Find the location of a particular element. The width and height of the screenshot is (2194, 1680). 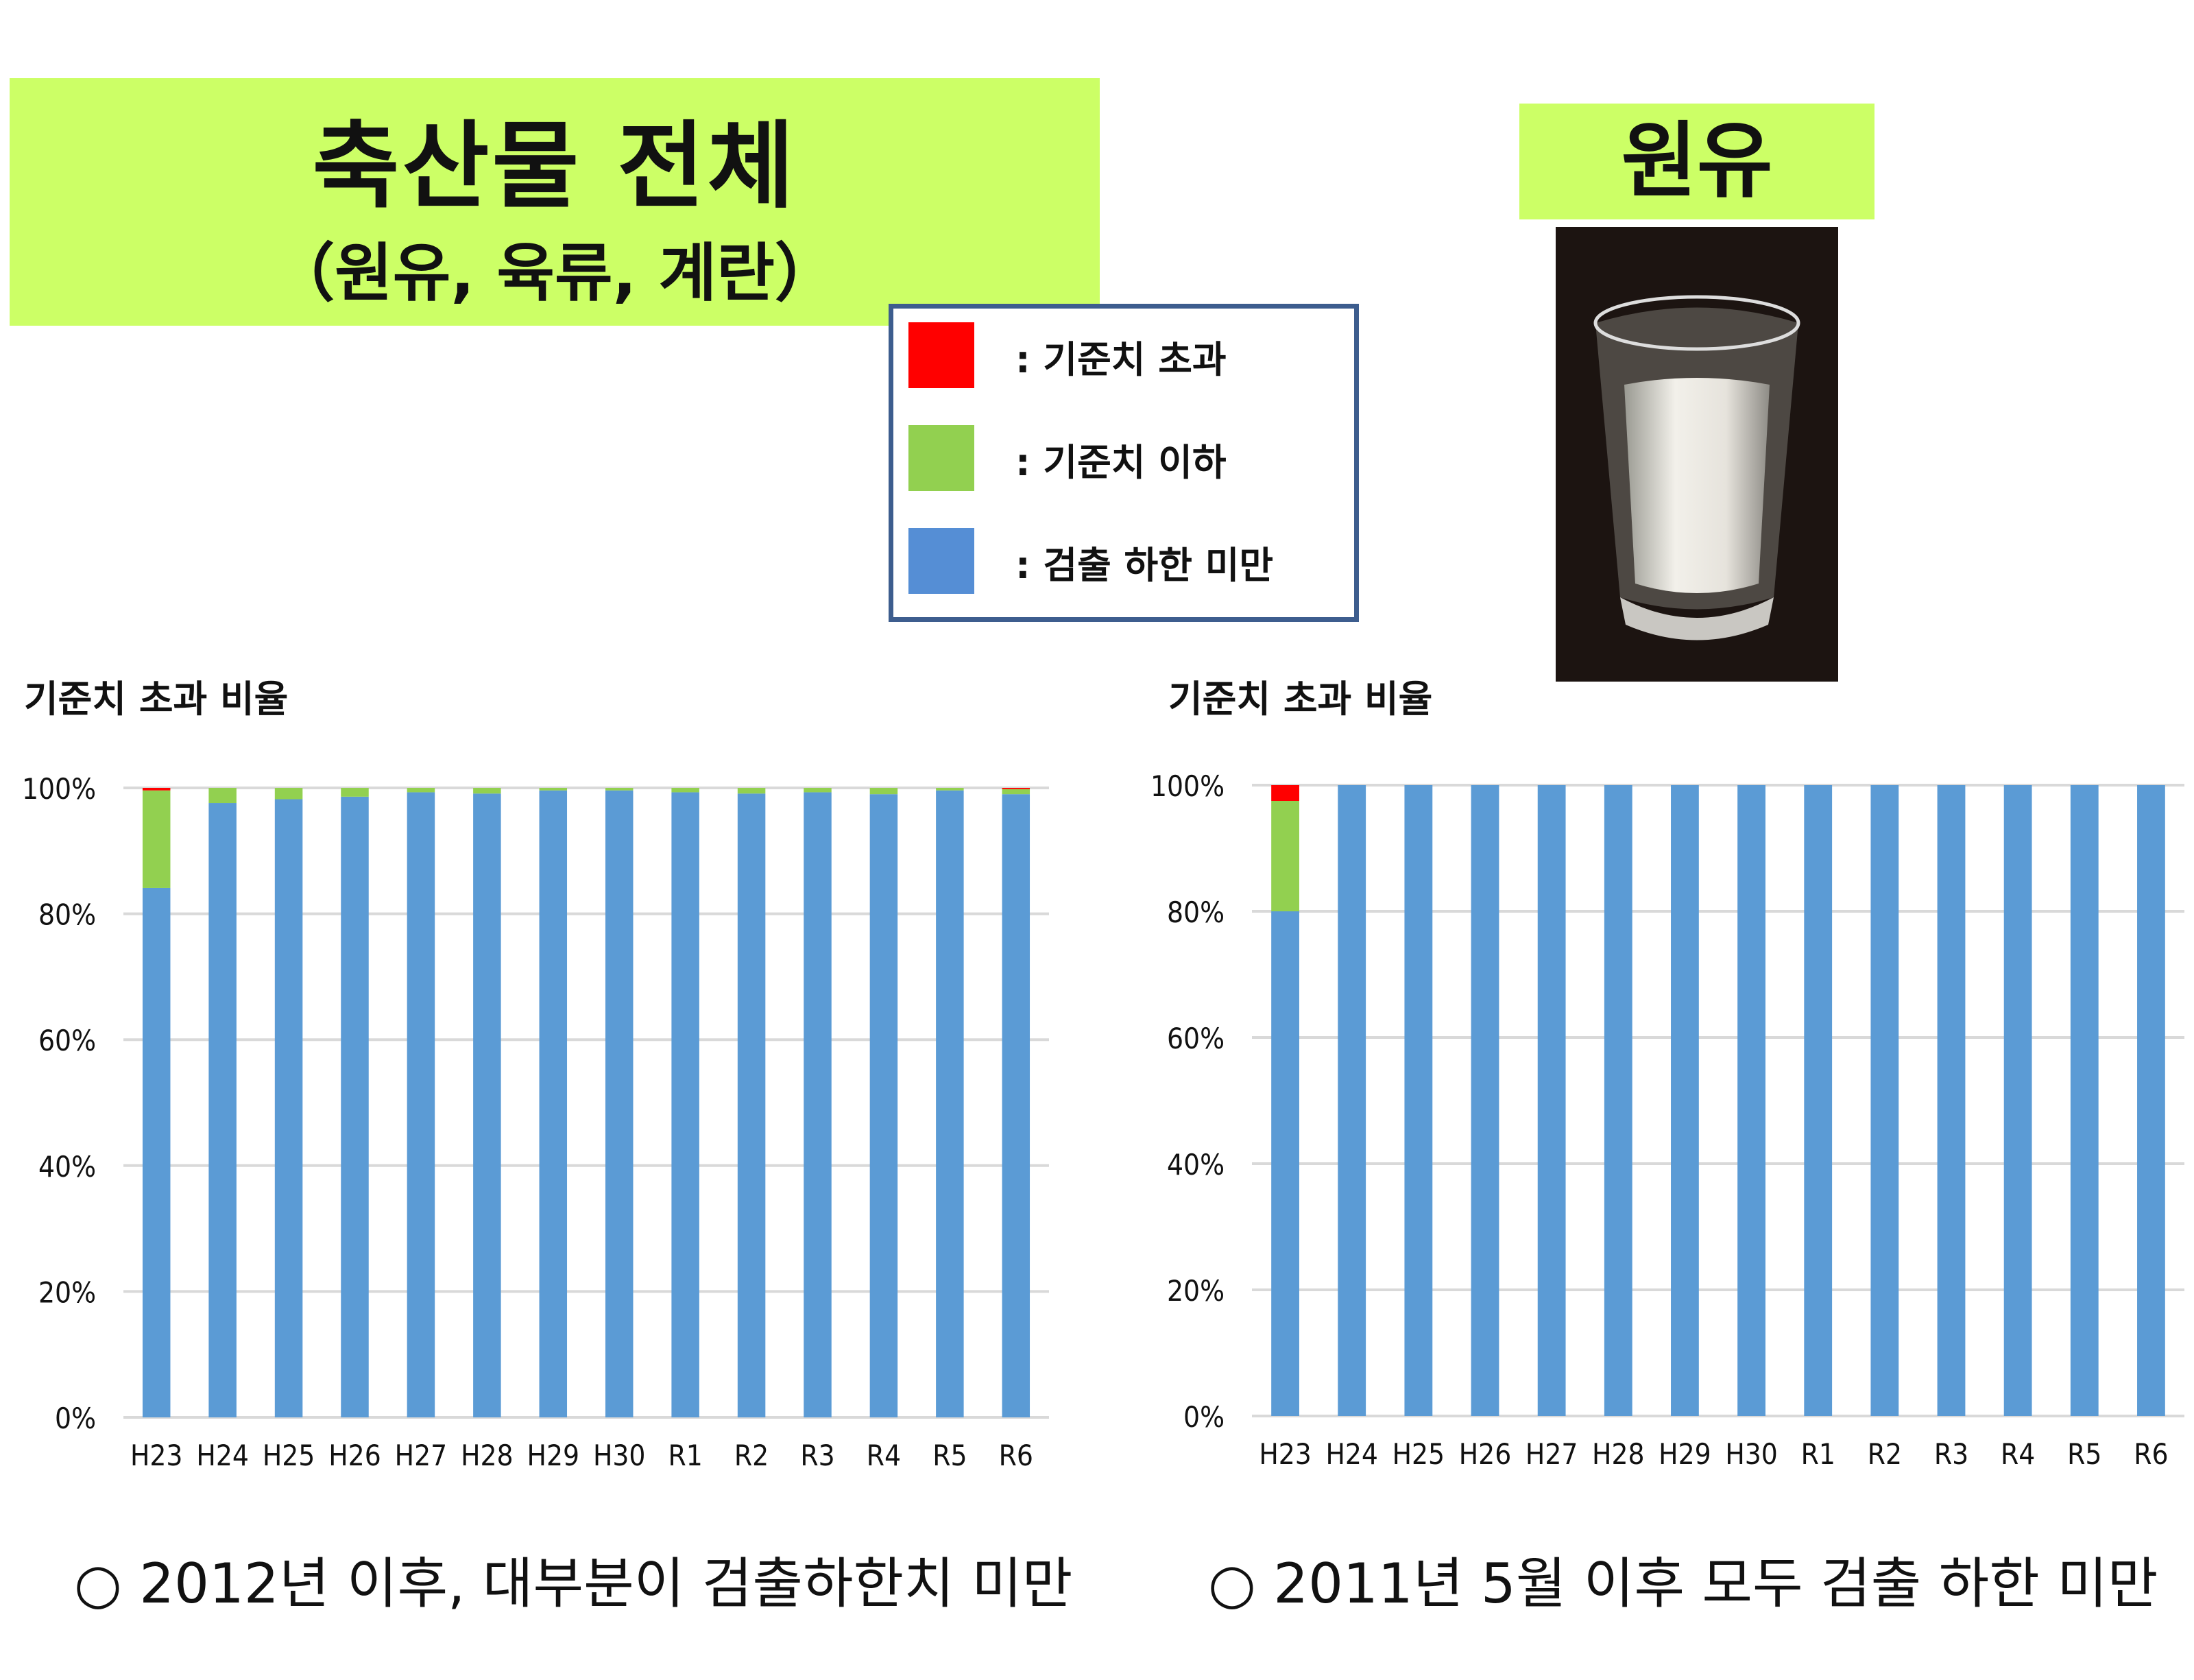

page-subtitle: （원유, 육류, 계란） is located at coordinates (555, 273).